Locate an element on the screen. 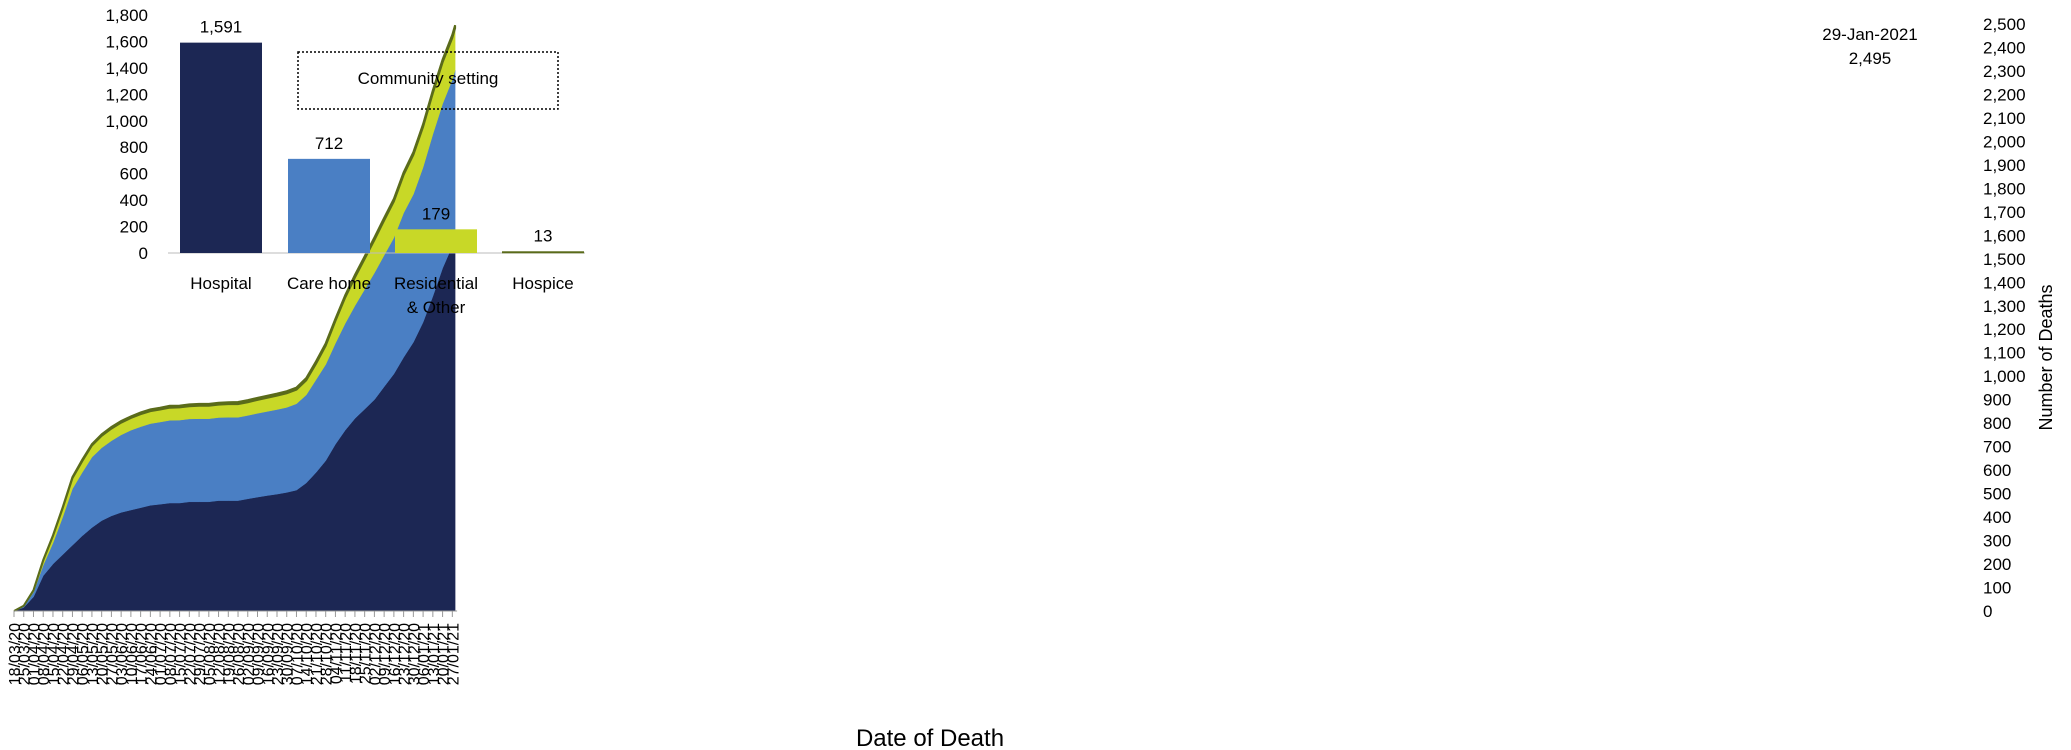 Image resolution: width=2071 pixels, height=750 pixels. y-tick-label: 2,500 is located at coordinates (2004, 24).